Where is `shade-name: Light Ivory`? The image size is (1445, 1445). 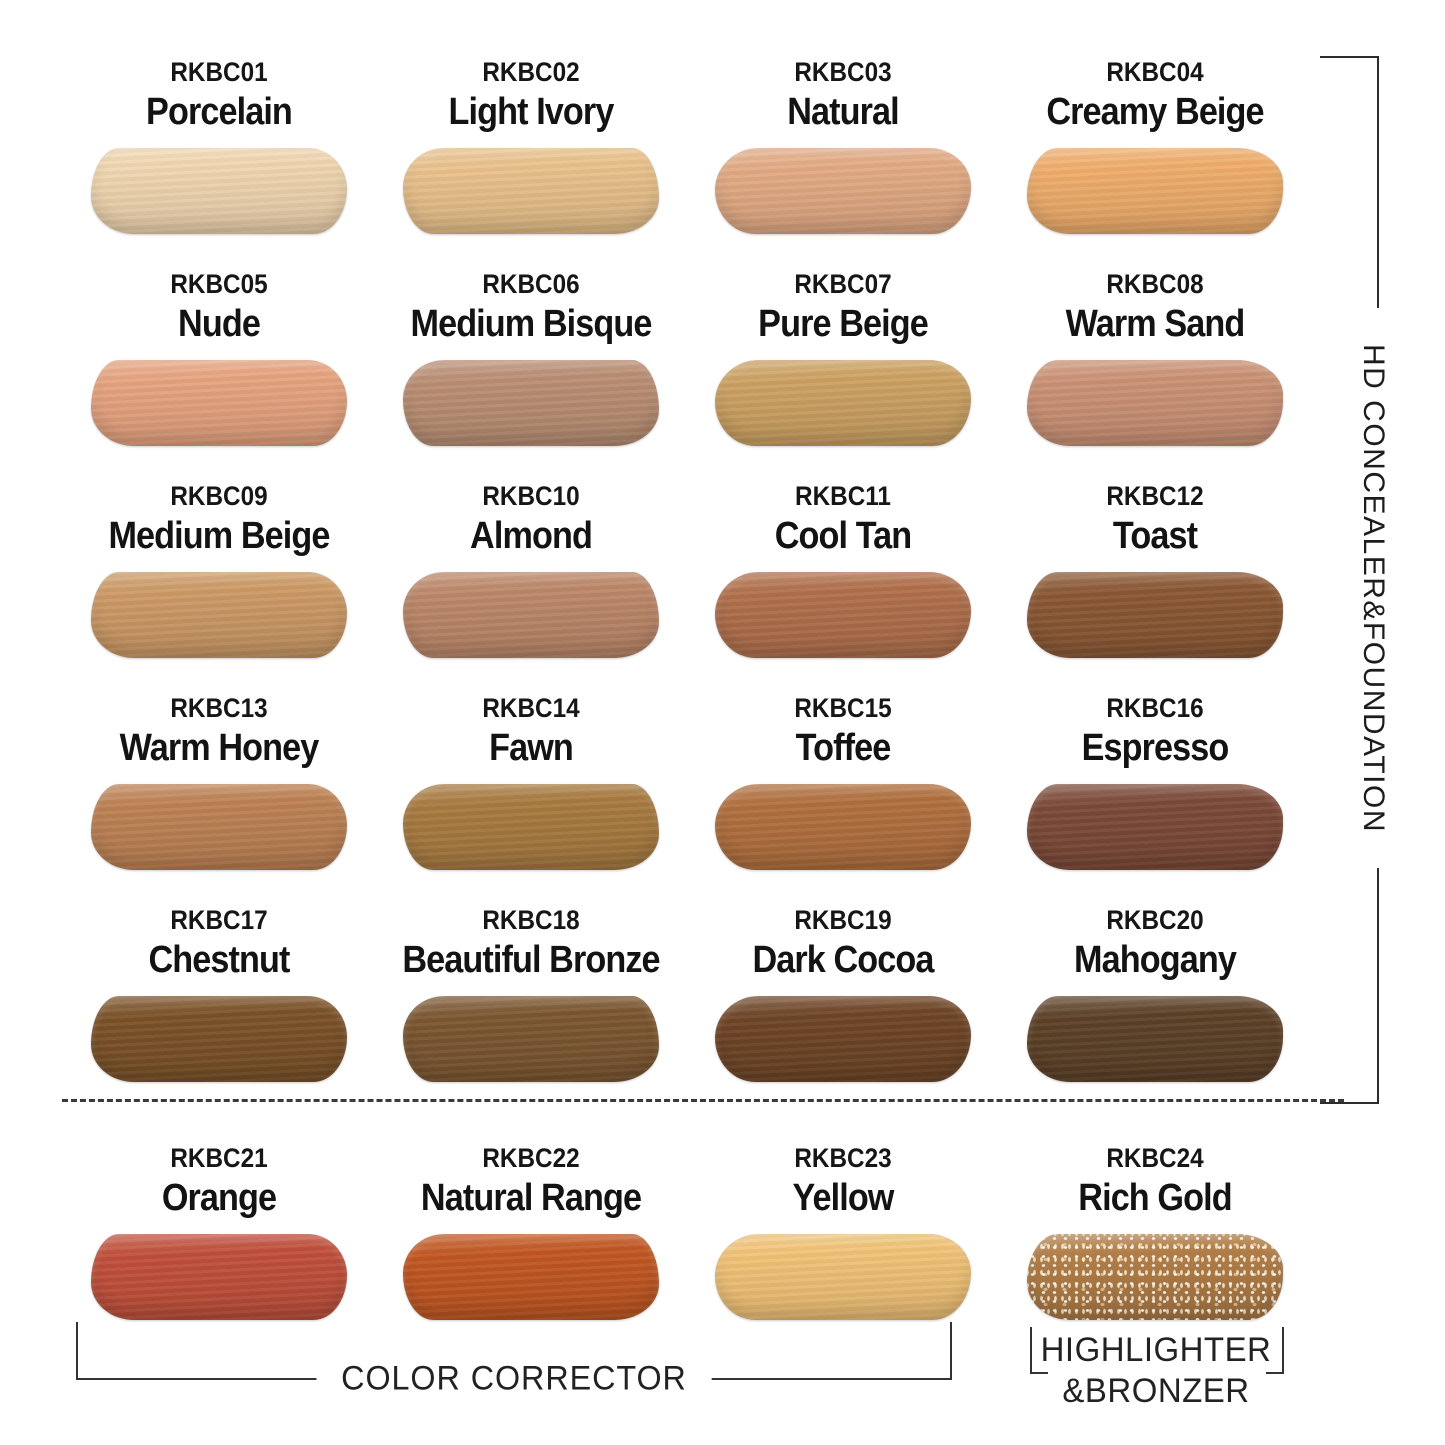 shade-name: Light Ivory is located at coordinates (531, 111).